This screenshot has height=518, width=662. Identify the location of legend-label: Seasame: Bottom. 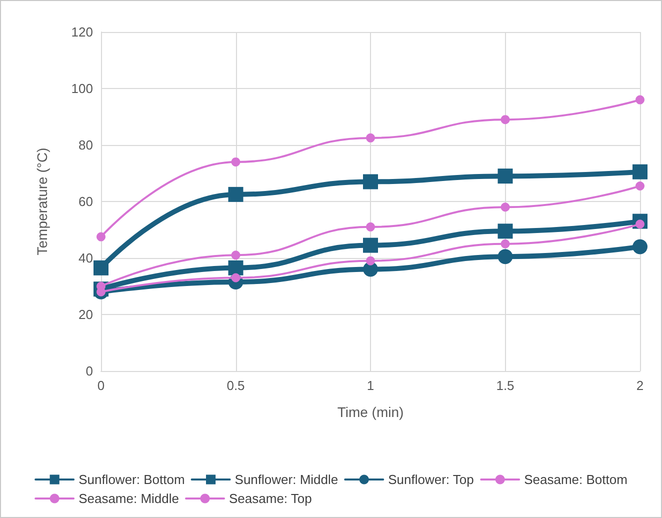
(576, 479).